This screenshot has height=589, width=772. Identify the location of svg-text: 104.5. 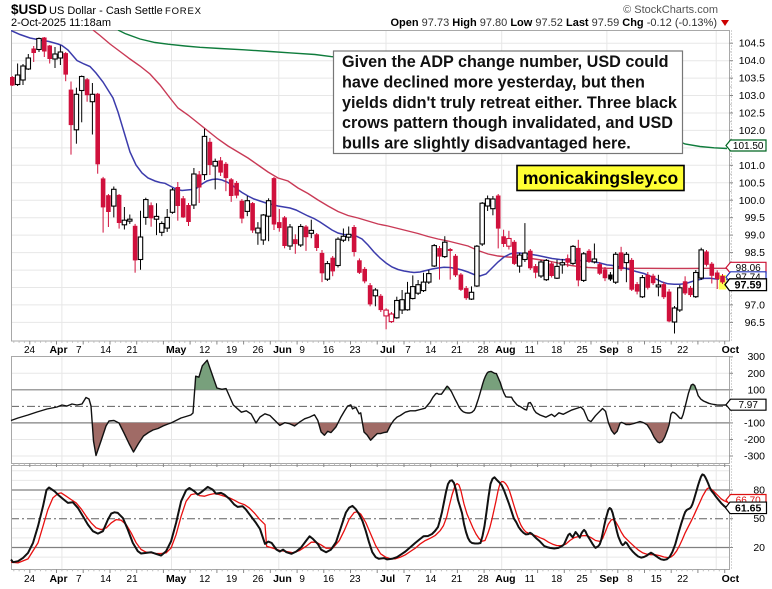
(752, 44).